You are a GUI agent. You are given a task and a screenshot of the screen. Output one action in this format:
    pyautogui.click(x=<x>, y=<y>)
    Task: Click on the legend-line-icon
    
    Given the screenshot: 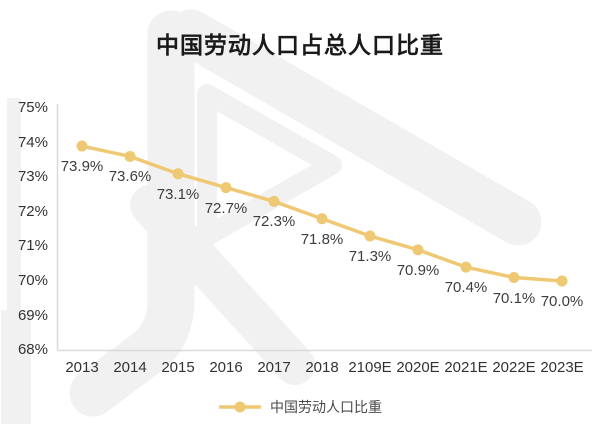 What is the action you would take?
    pyautogui.click(x=240, y=407)
    